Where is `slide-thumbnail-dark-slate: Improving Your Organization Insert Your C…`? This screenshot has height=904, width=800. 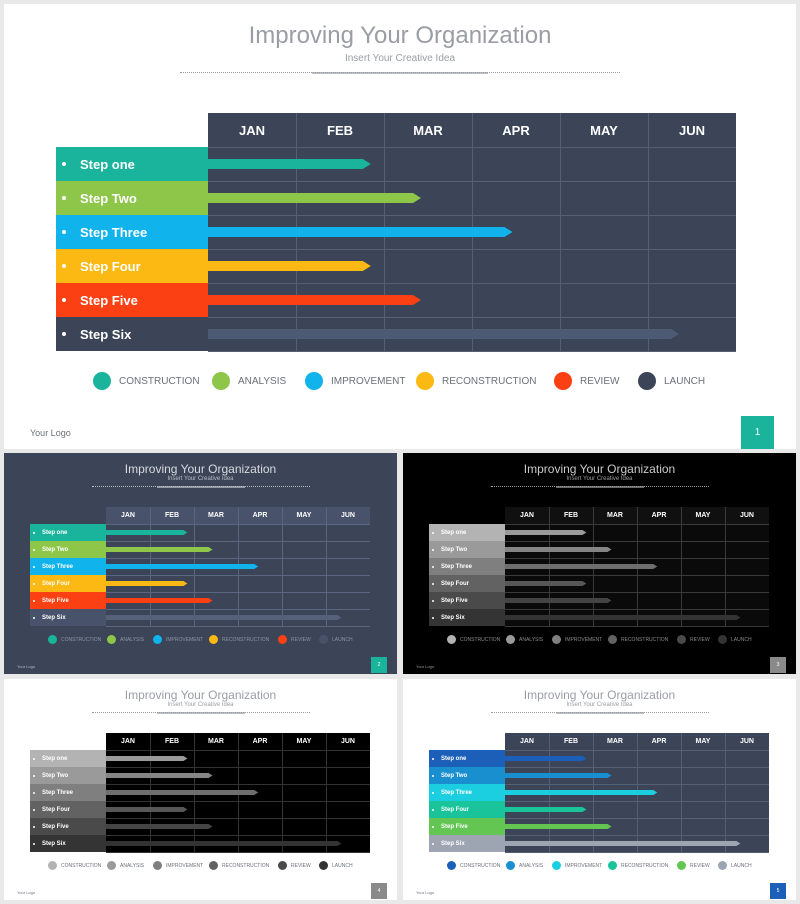 slide-thumbnail-dark-slate: Improving Your Organization Insert Your C… is located at coordinates (200, 563).